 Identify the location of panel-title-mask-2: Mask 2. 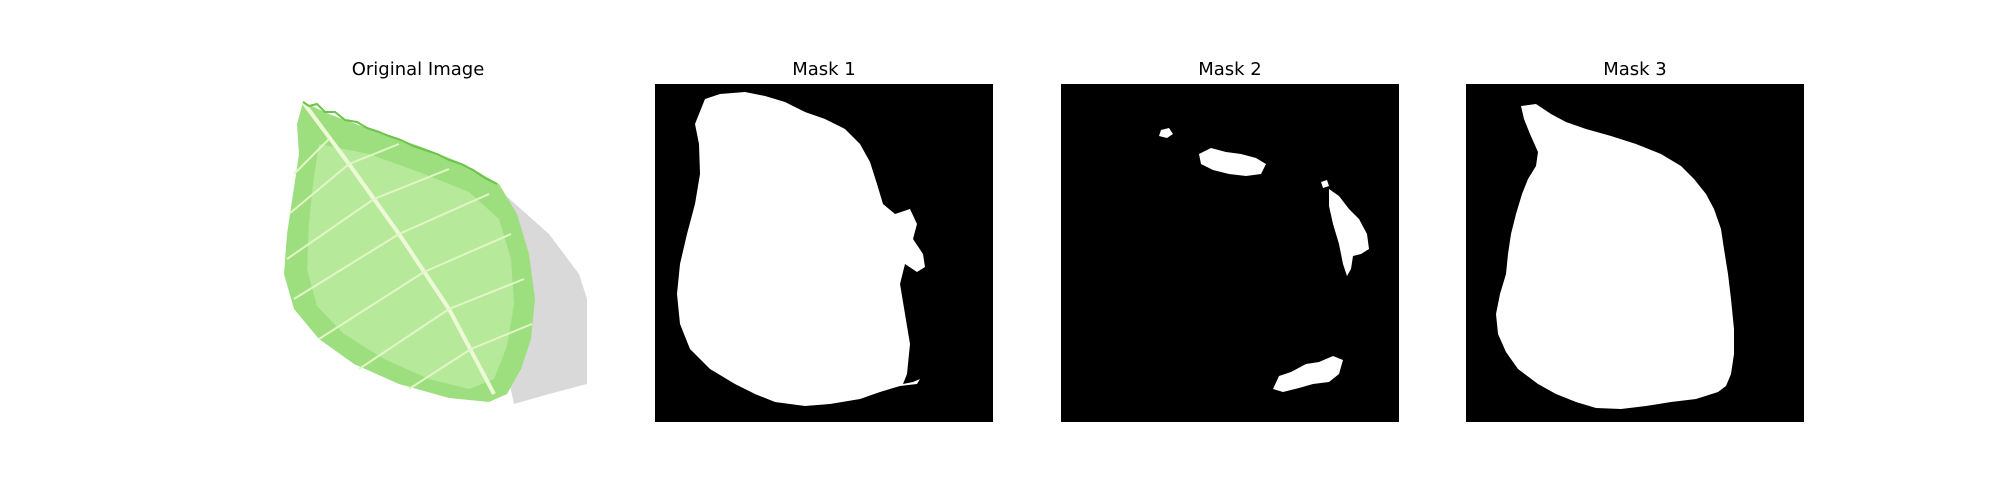
(1230, 69).